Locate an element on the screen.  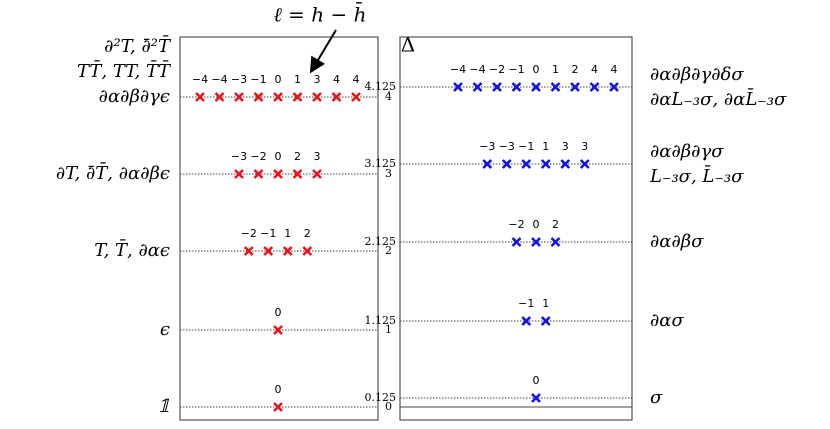
delta-label: 2 is located at coordinates (388, 250).